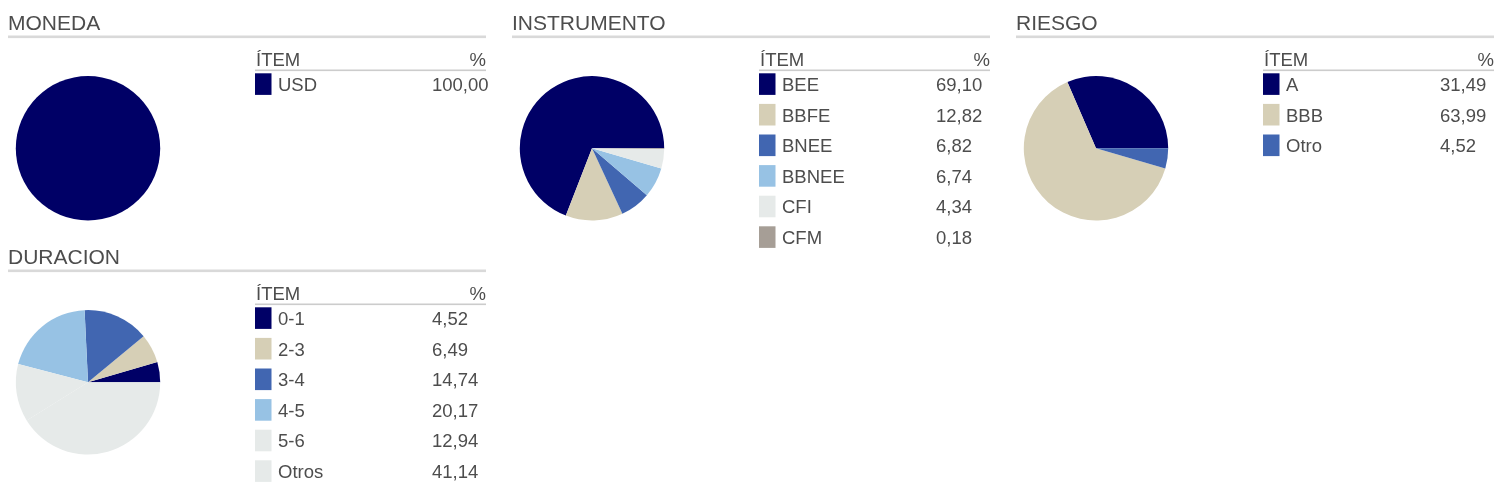 Image resolution: width=1495 pixels, height=482 pixels. Describe the element at coordinates (959, 115) in the screenshot. I see `data-label: 12,82` at that location.